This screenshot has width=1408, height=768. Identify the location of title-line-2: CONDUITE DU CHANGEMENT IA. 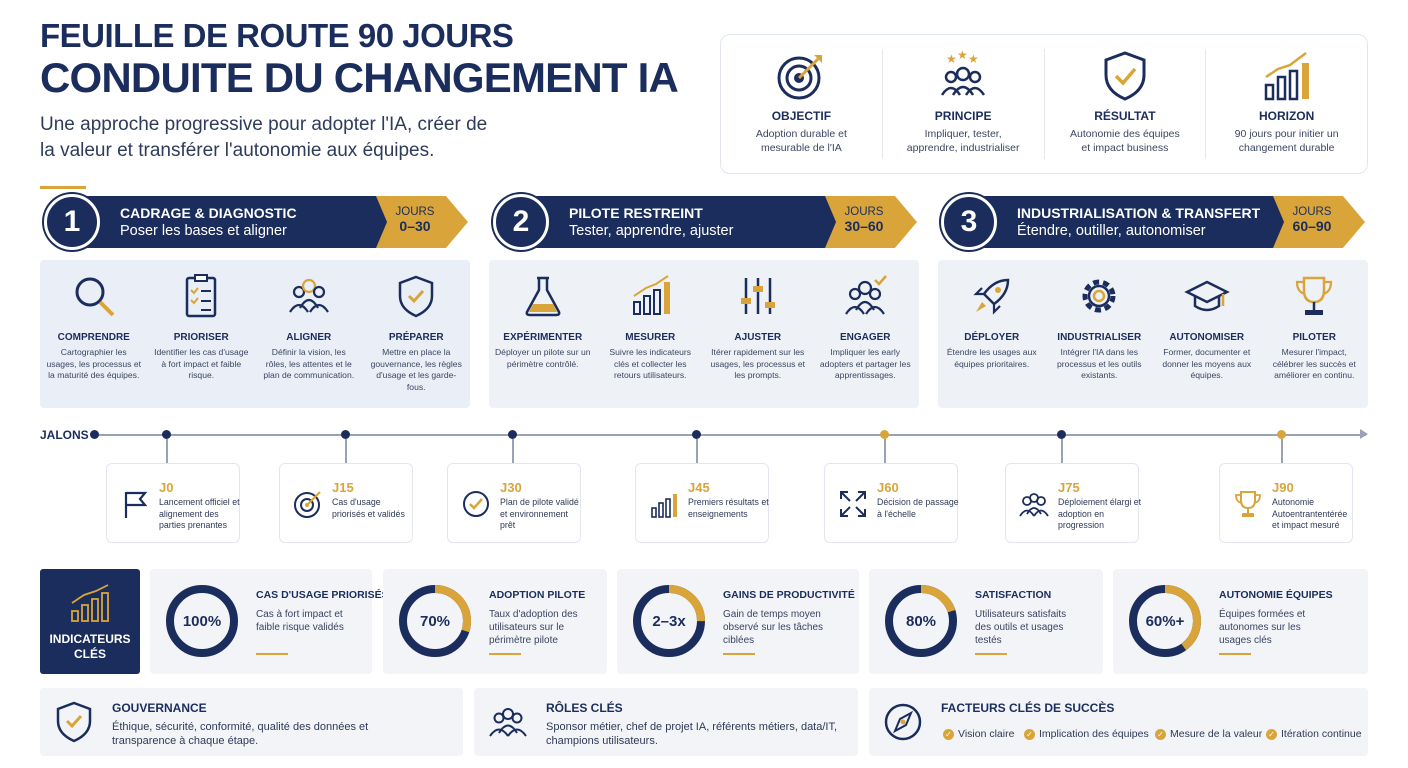
(359, 77).